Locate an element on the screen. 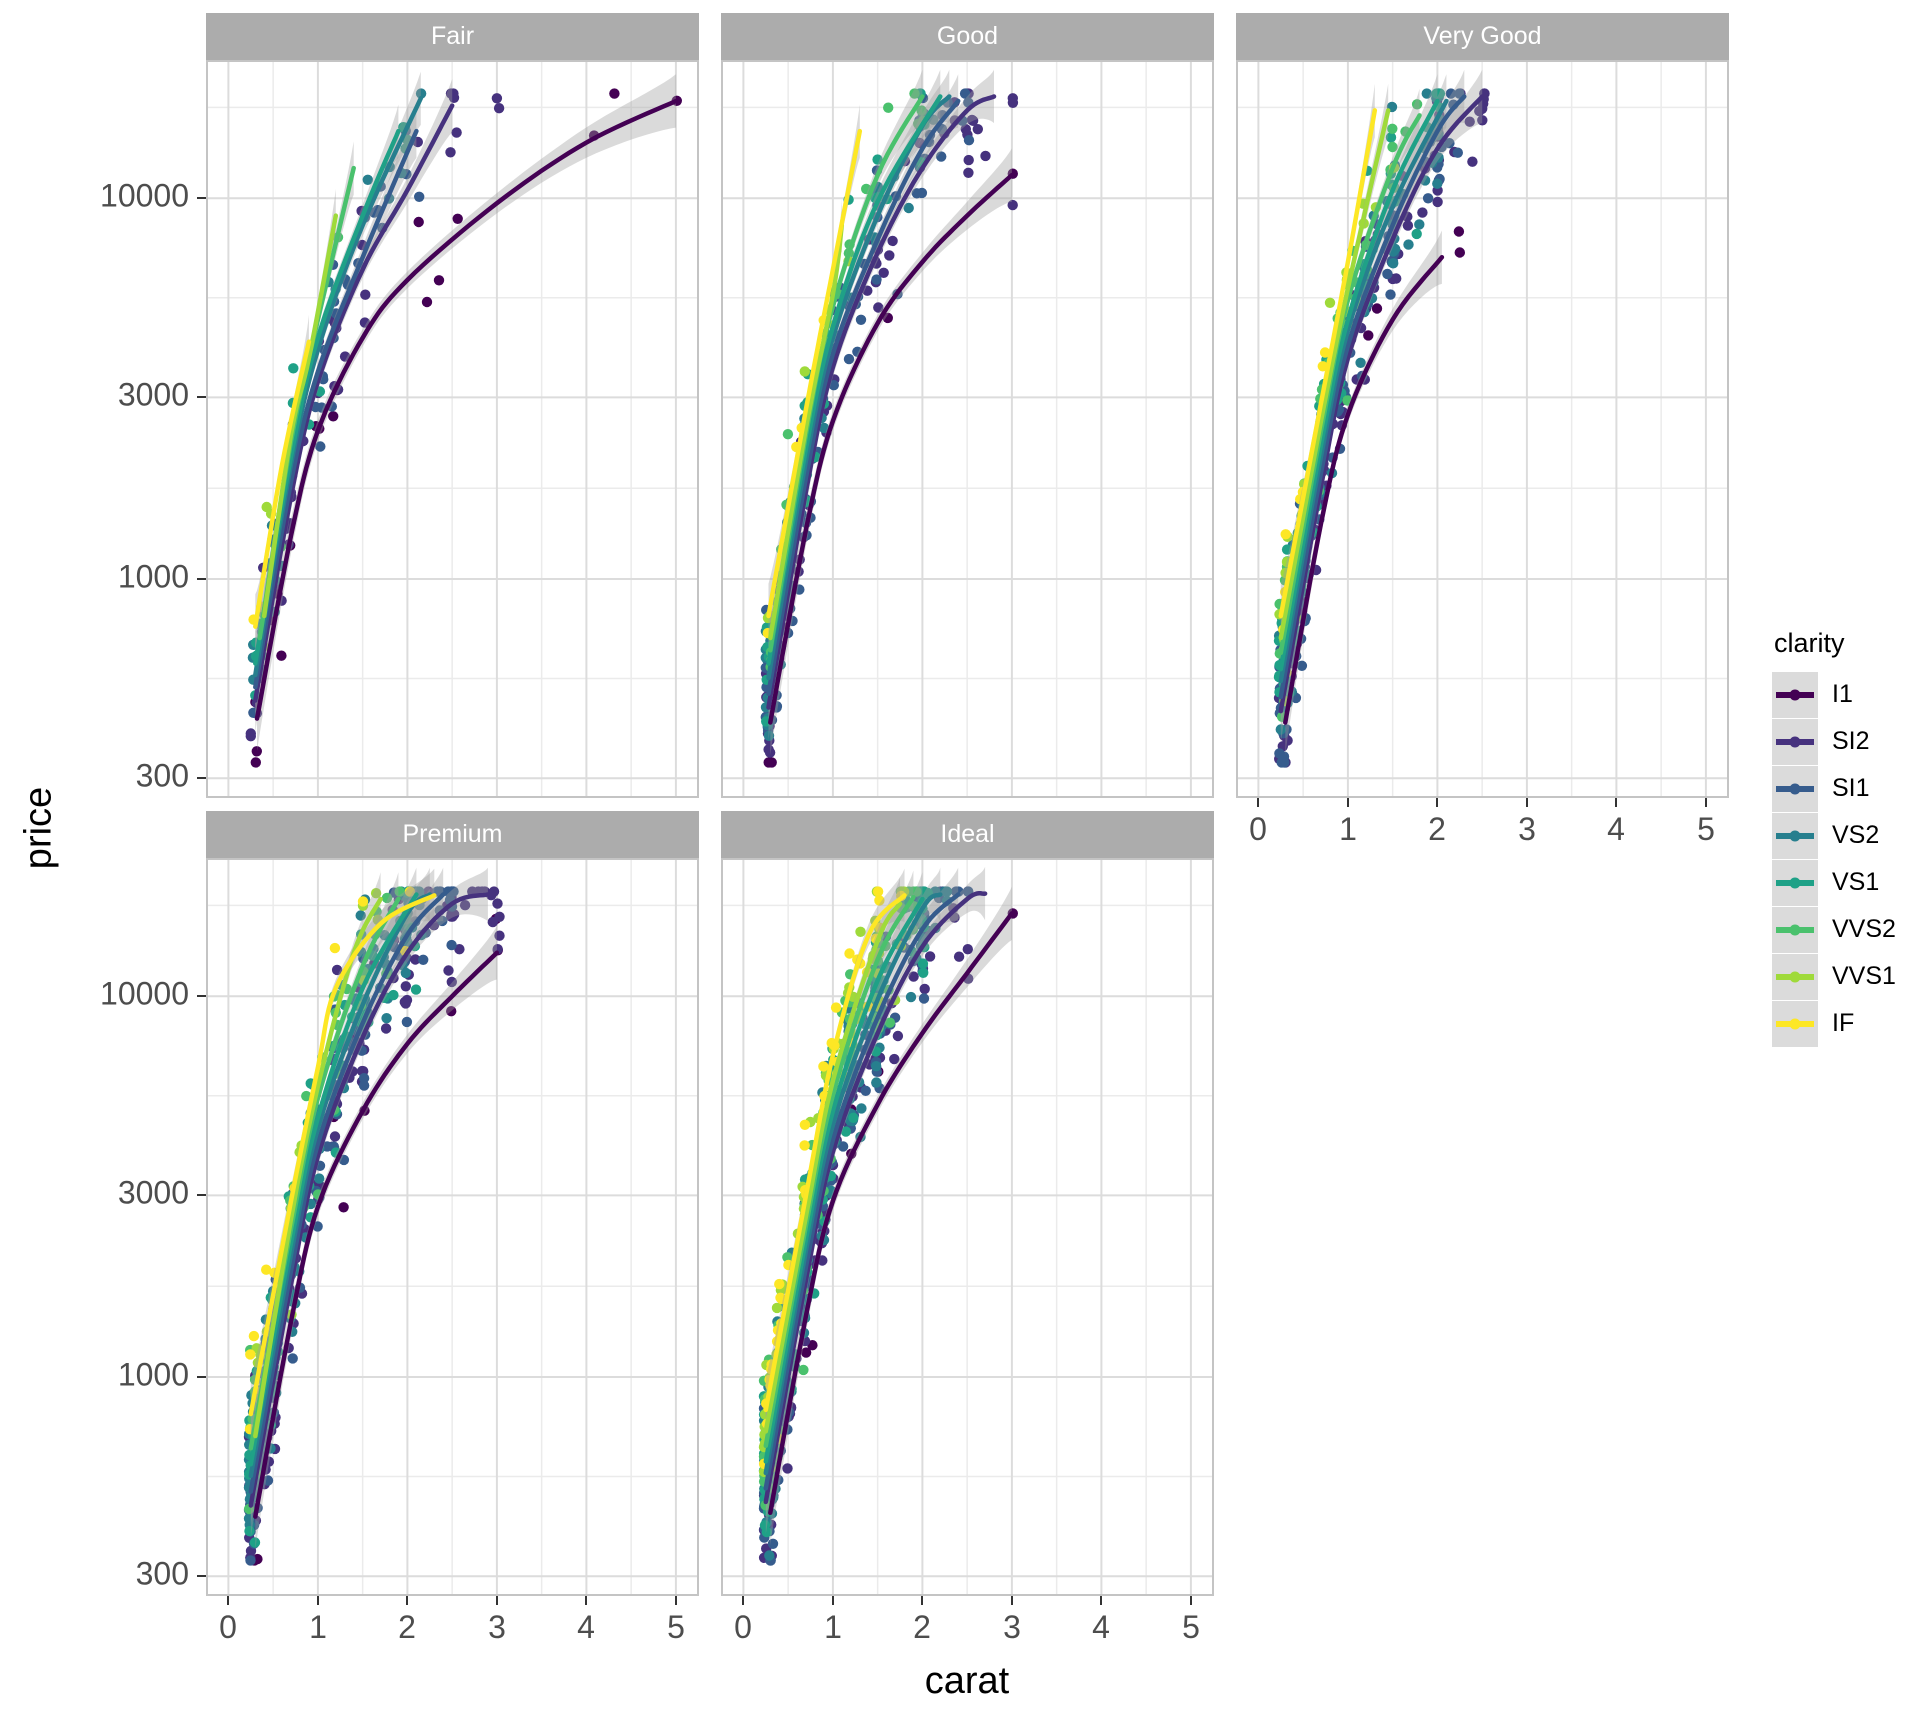 This screenshot has height=1728, width=1920. strip-label: Ideal is located at coordinates (967, 834).